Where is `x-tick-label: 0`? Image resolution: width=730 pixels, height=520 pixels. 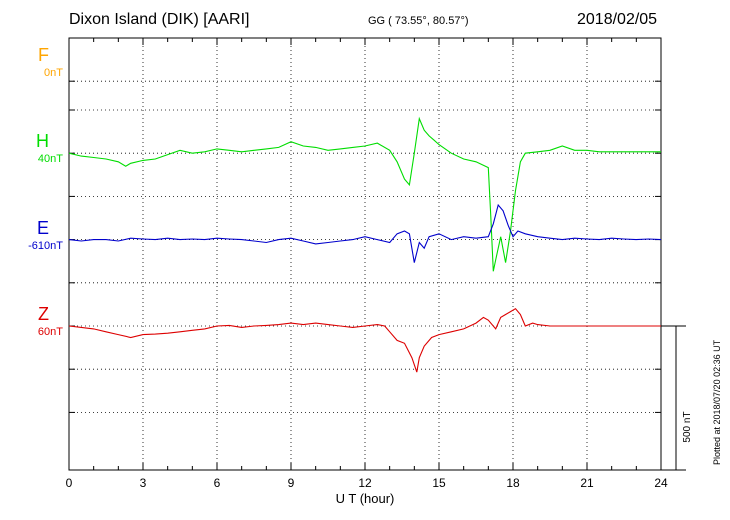 x-tick-label: 0 is located at coordinates (69, 483).